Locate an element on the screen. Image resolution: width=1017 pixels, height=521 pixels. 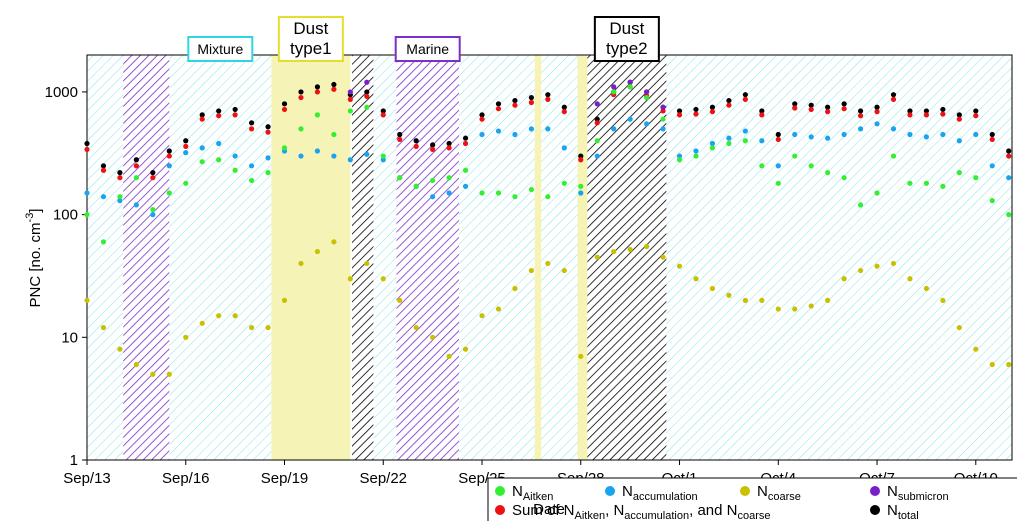
subscript: accumulation is located at coordinates (656, 515).